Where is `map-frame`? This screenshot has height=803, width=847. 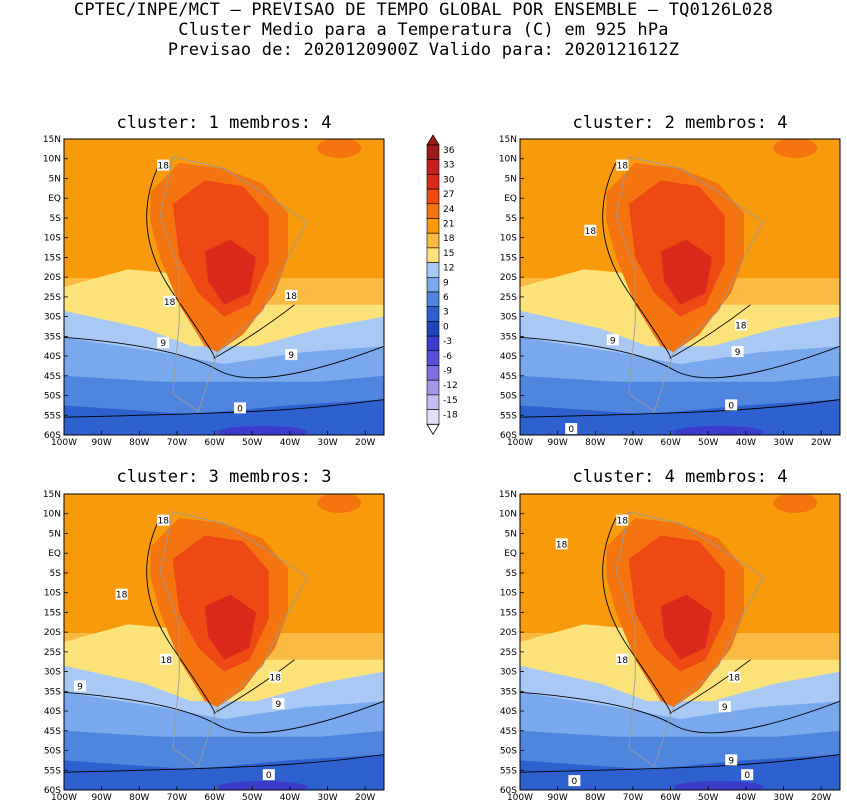 map-frame is located at coordinates (680, 287).